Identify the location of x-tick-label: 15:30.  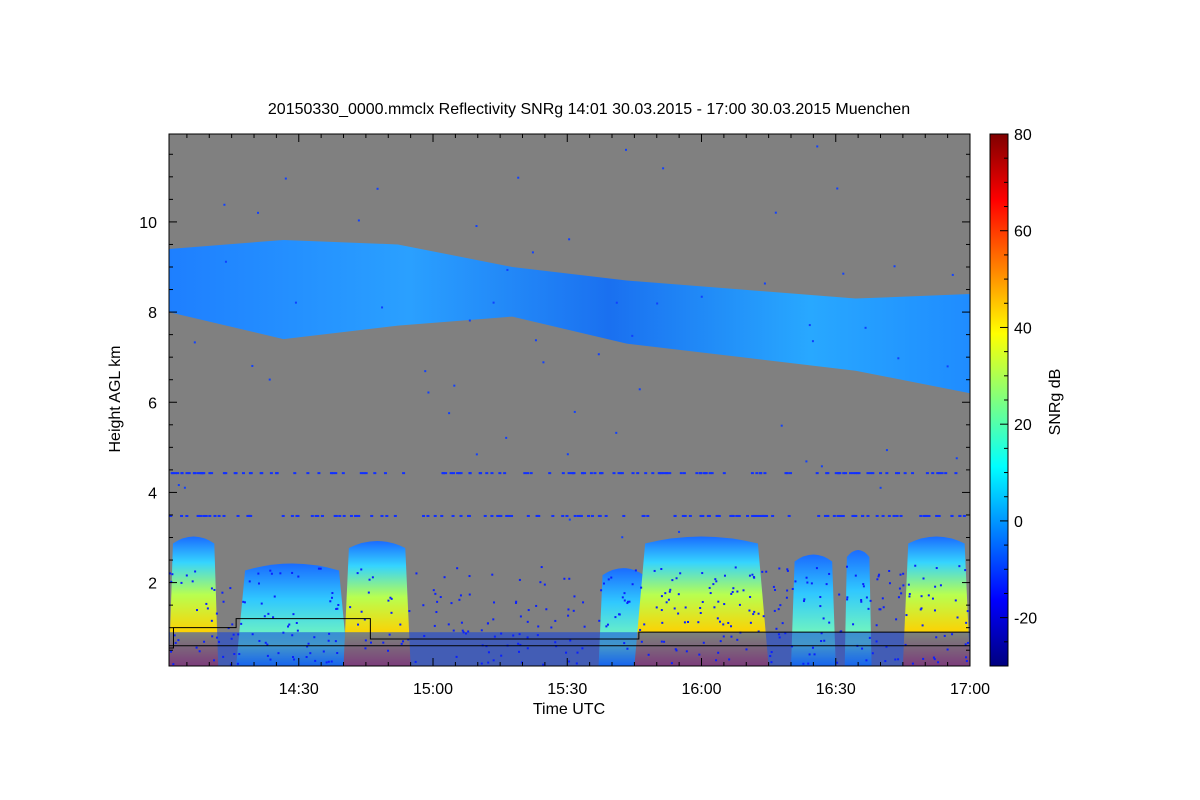
(567, 689).